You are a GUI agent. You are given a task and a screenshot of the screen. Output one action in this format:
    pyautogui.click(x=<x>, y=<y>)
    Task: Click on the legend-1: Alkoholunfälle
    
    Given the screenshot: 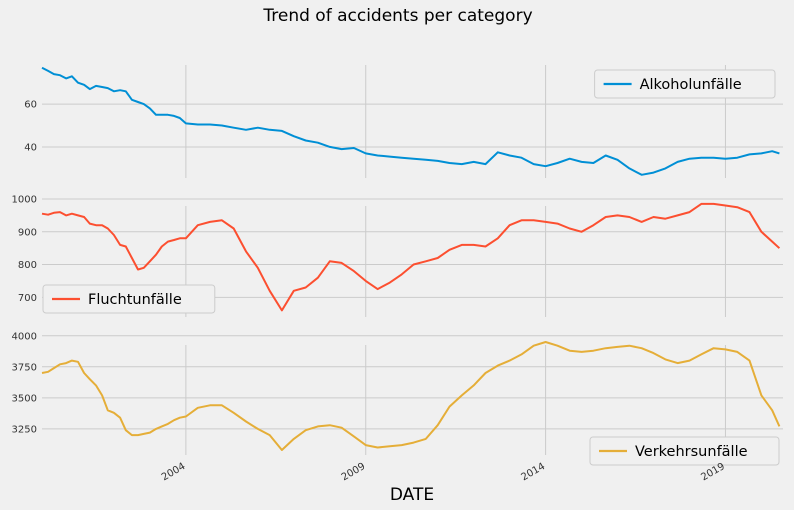 What is the action you would take?
    pyautogui.click(x=685, y=84)
    